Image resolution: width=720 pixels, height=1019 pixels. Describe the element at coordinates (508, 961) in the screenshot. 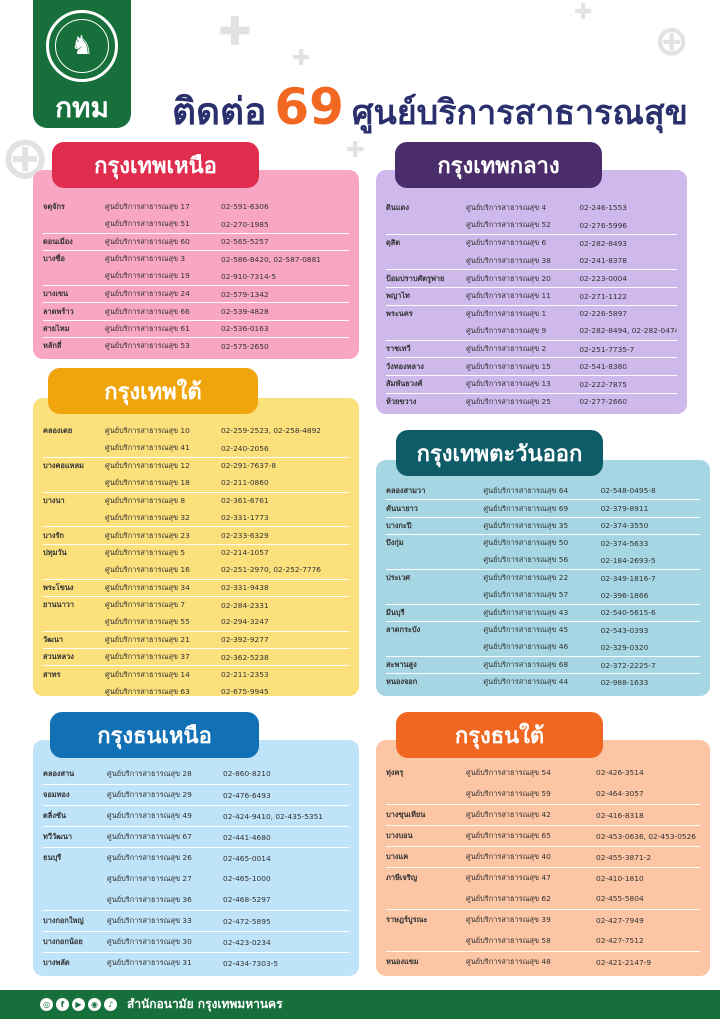

I see `center-cell: ศูนย์บริการสาธารณสุข 48` at that location.